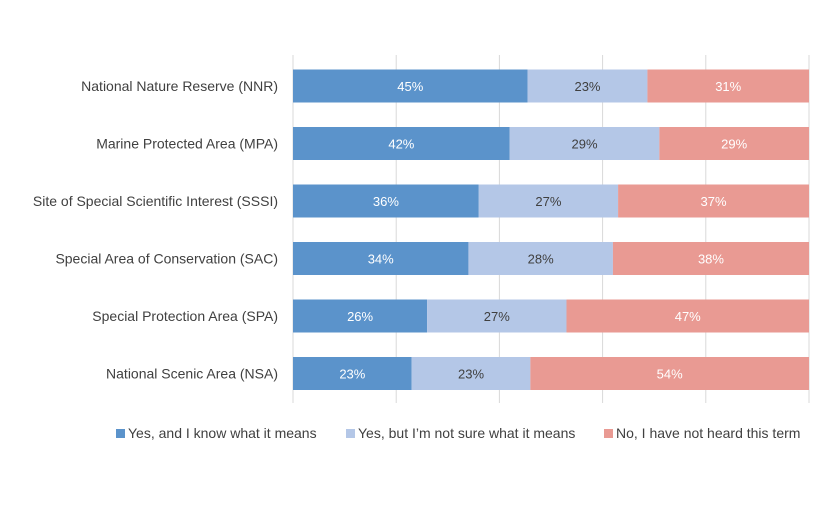 The width and height of the screenshot is (830, 510). What do you see at coordinates (708, 433) in the screenshot?
I see `legend-label: No, I have not heard this term` at bounding box center [708, 433].